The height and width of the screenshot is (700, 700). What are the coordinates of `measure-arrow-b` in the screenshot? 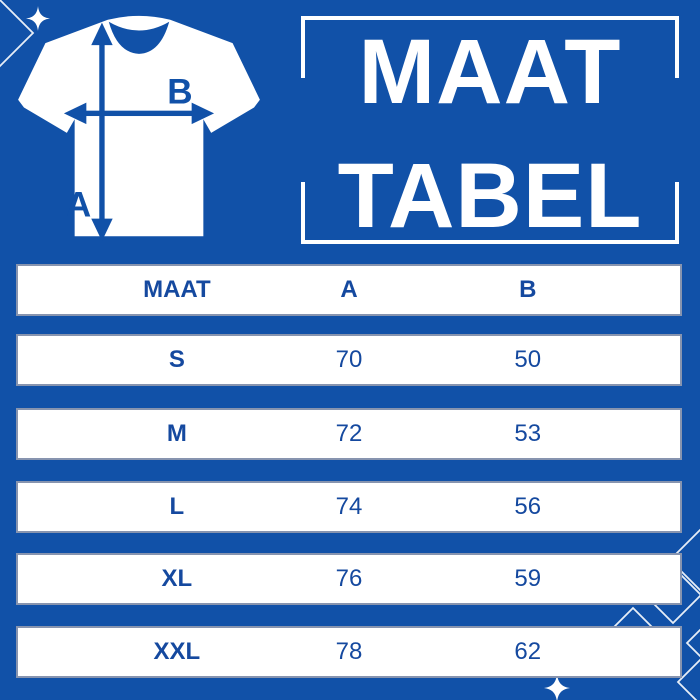 It's located at (139, 113).